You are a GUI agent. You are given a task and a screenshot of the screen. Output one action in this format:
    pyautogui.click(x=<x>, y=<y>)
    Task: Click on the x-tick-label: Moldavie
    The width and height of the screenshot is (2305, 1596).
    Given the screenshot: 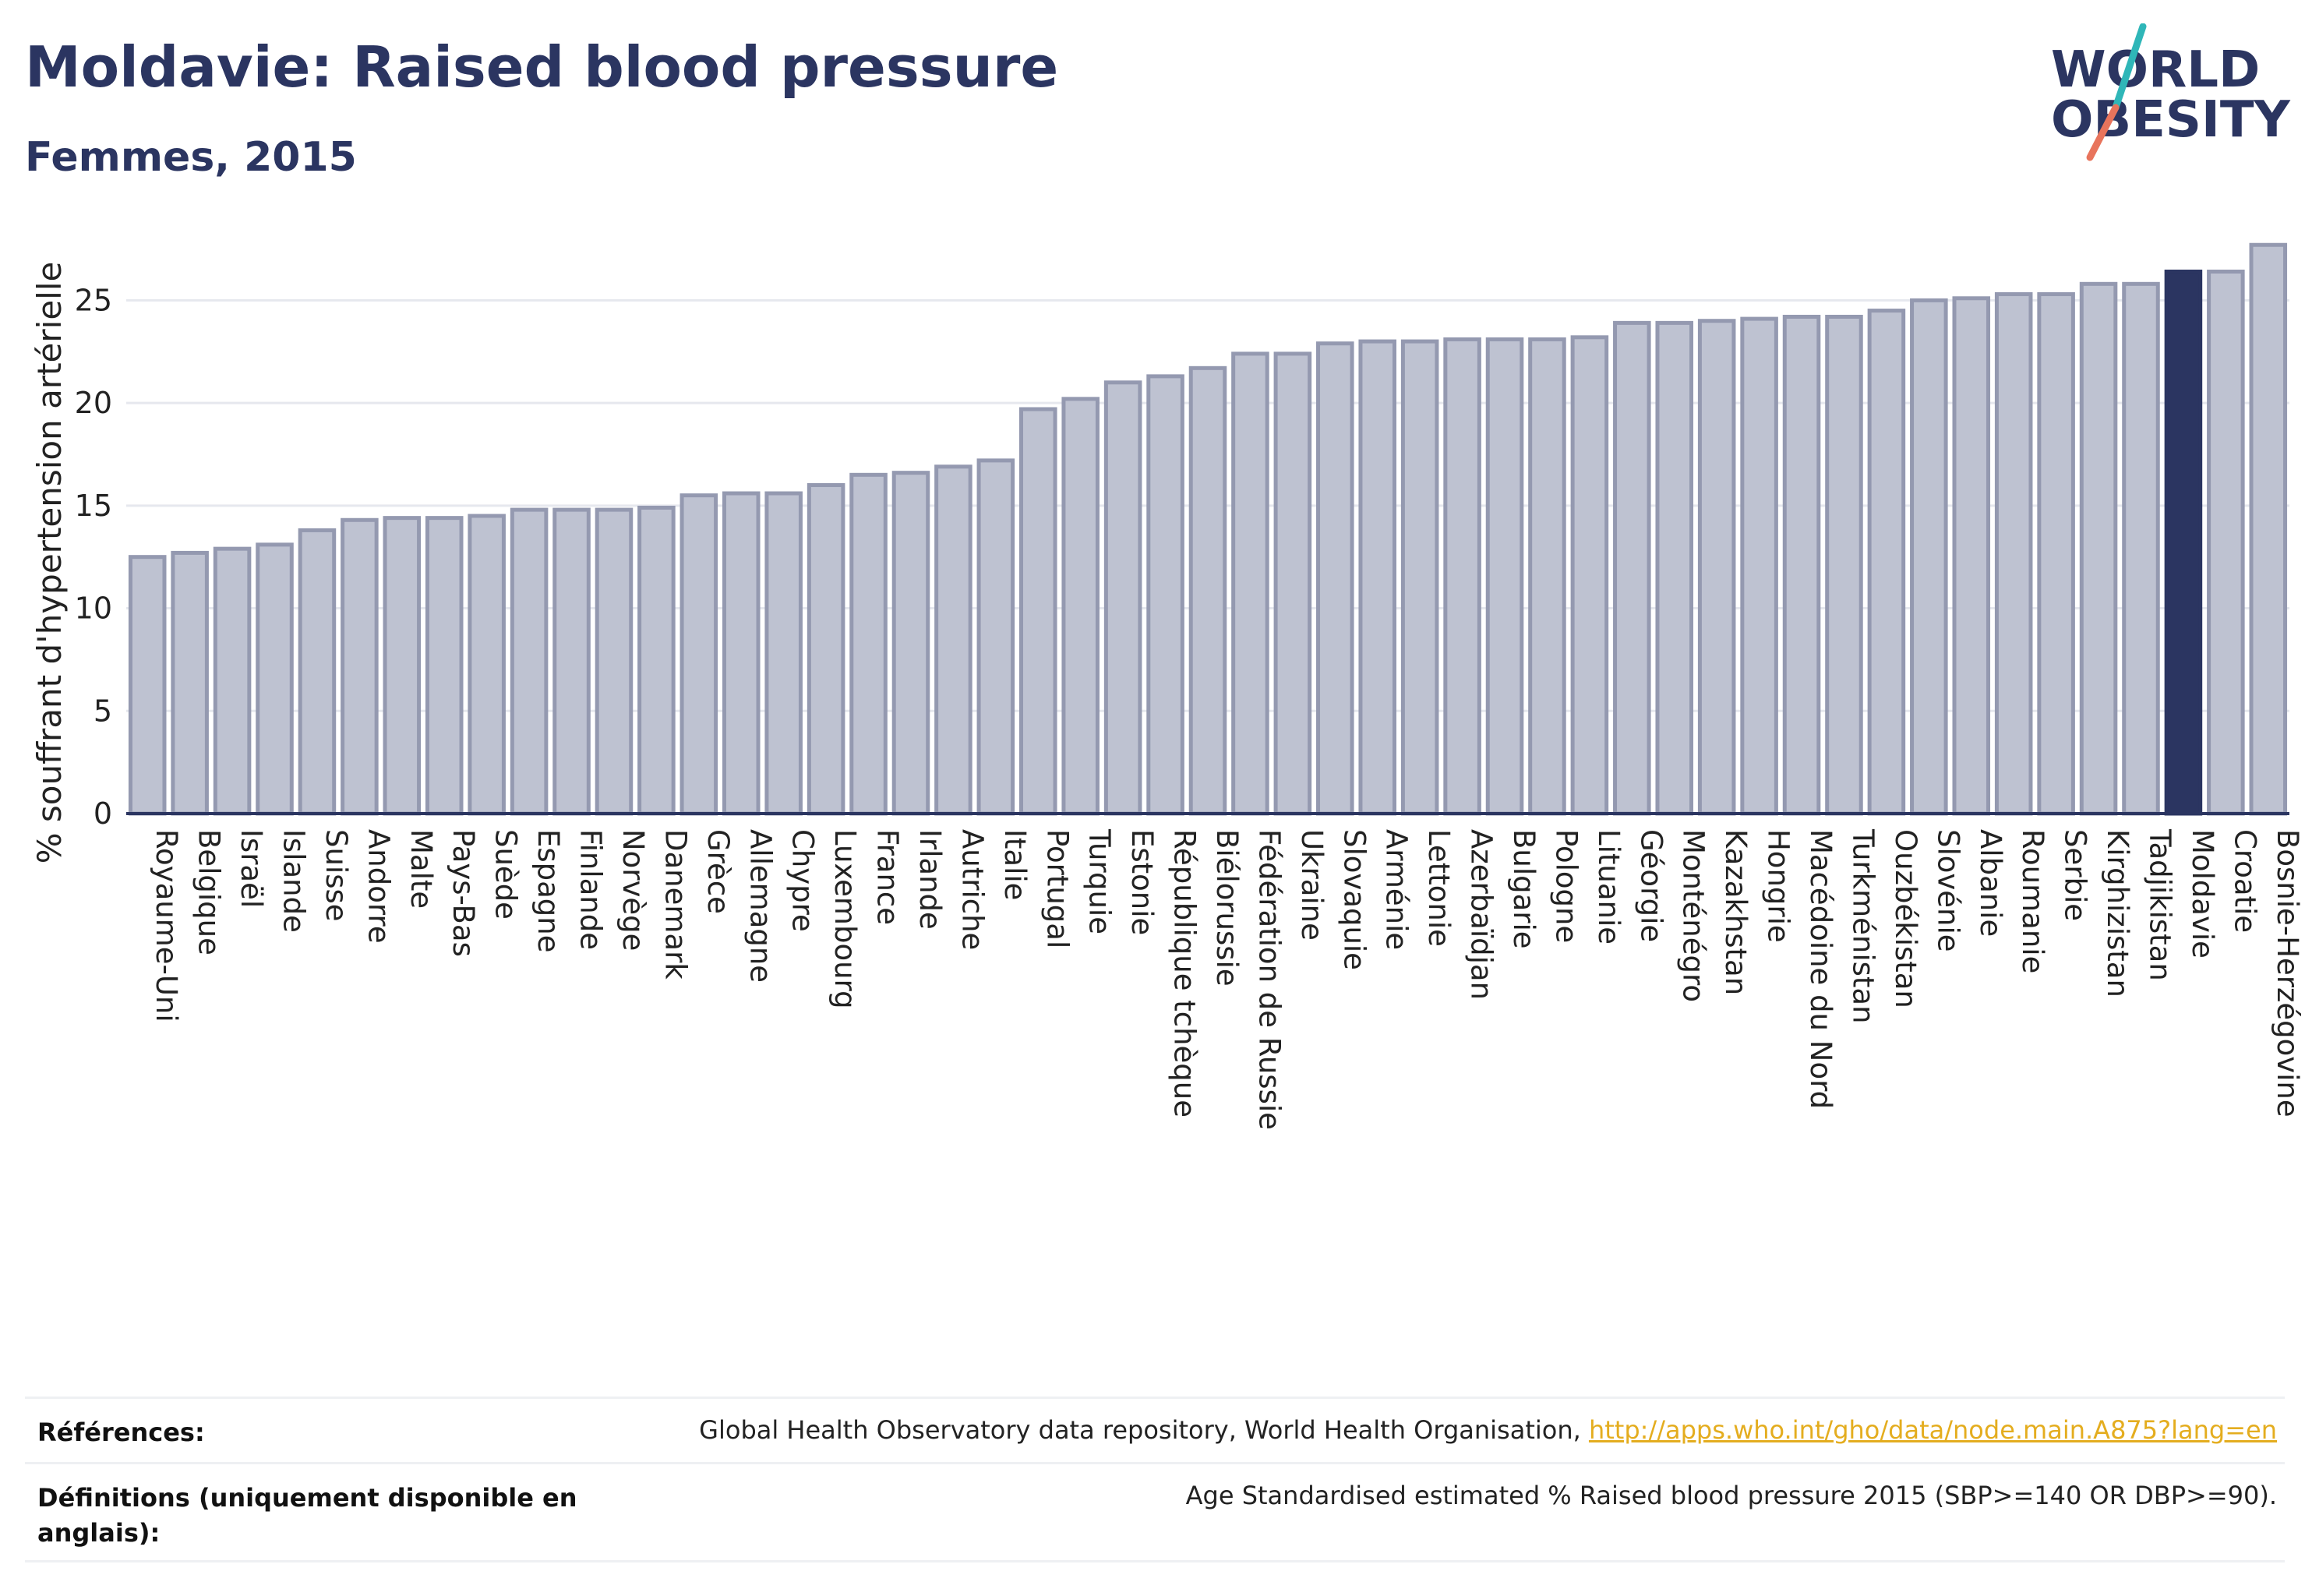 What is the action you would take?
    pyautogui.click(x=2202, y=894)
    